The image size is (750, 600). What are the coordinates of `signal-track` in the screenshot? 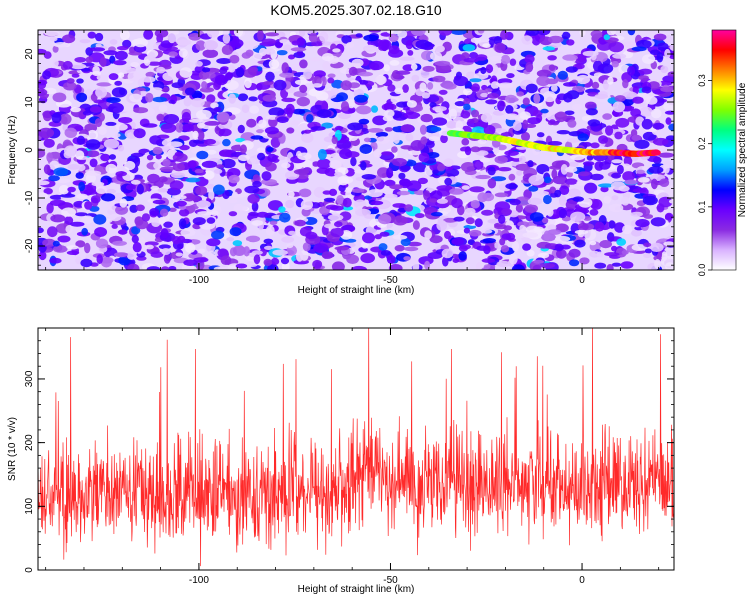 It's located at (553, 143).